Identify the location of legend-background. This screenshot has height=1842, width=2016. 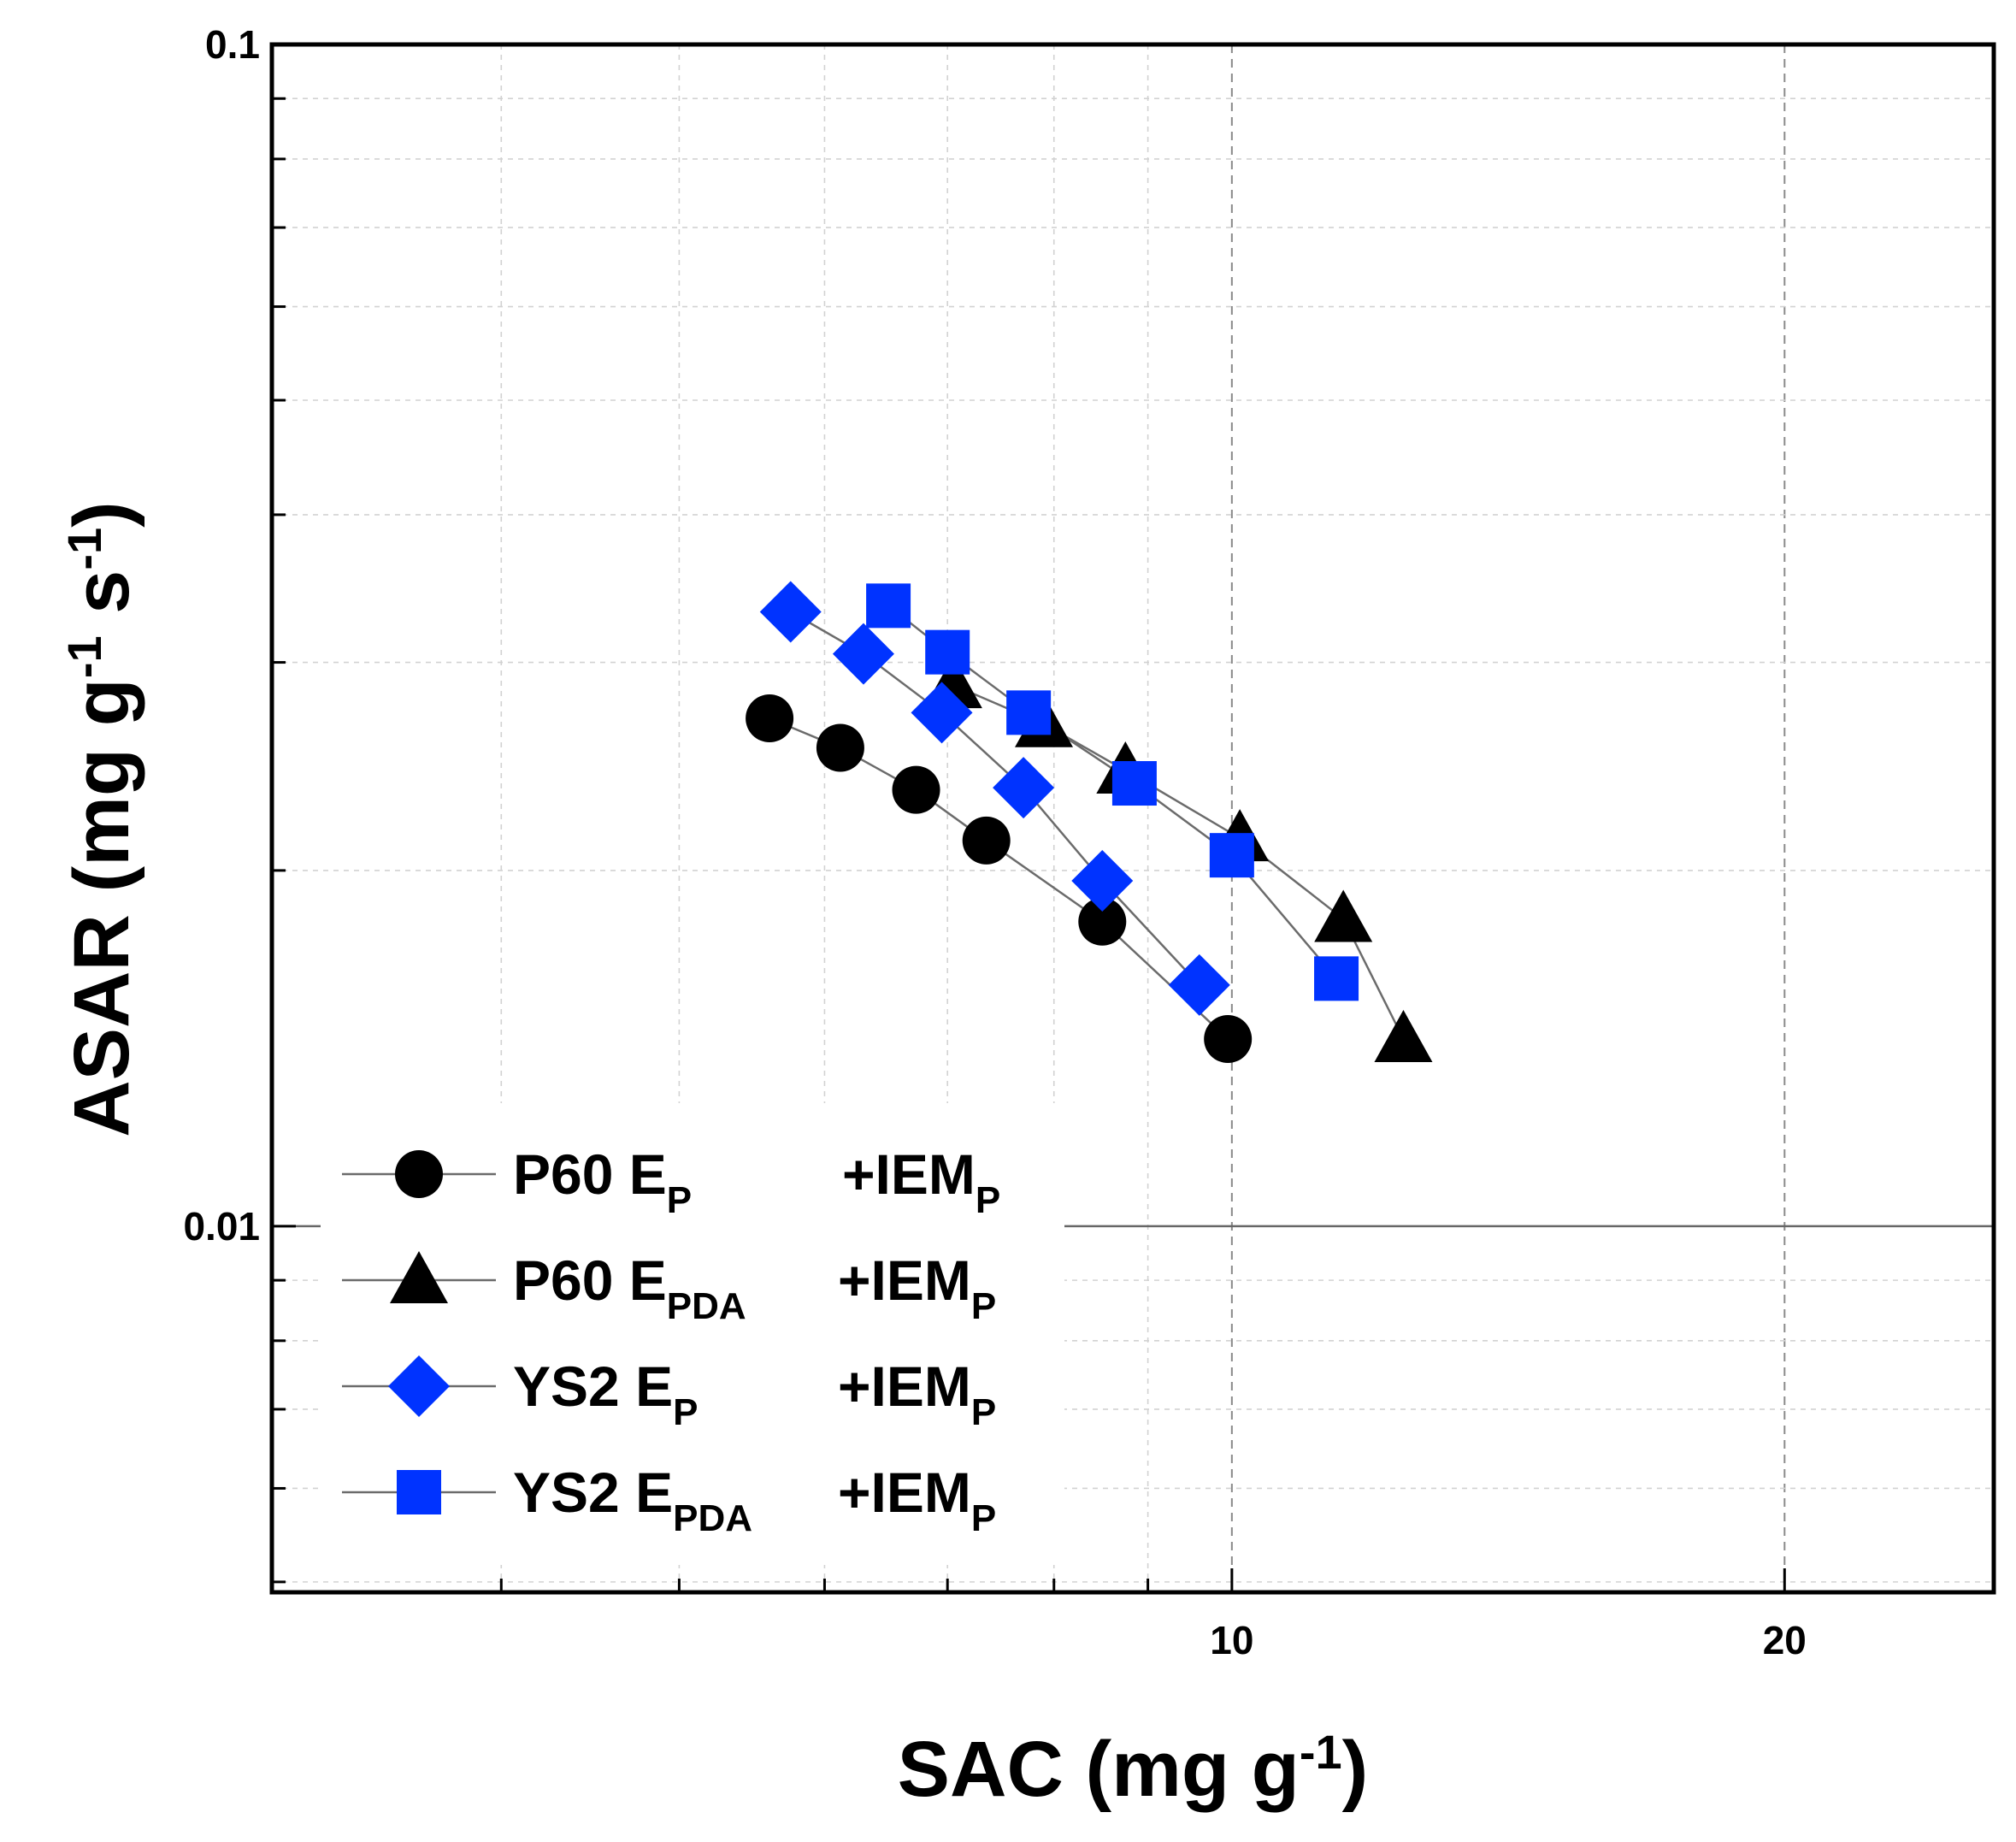
(693, 1334).